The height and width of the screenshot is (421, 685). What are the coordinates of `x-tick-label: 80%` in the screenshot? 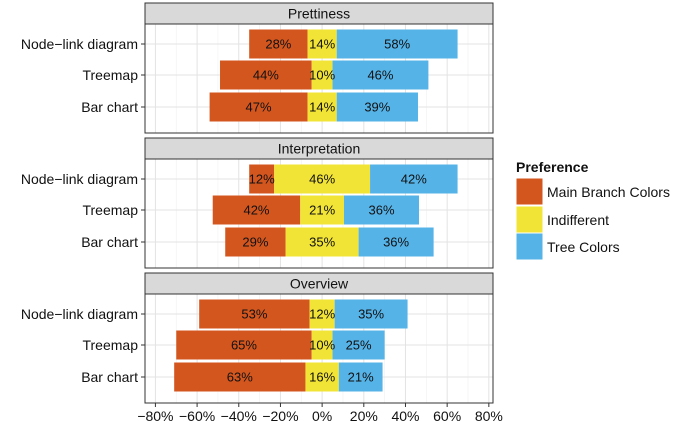 It's located at (489, 414).